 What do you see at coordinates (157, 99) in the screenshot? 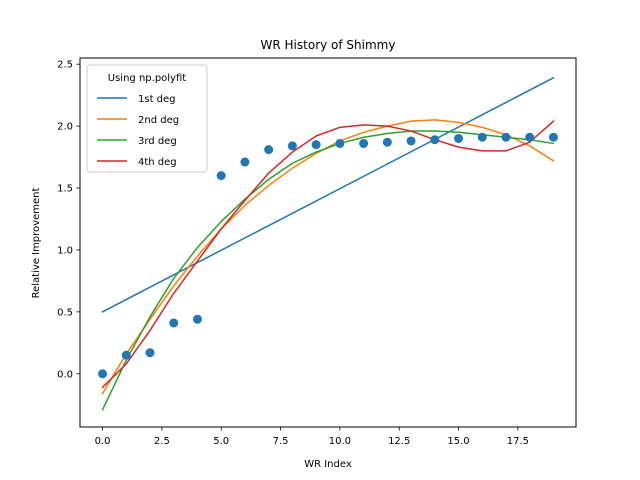
I see `legend-label-1: 1st deg` at bounding box center [157, 99].